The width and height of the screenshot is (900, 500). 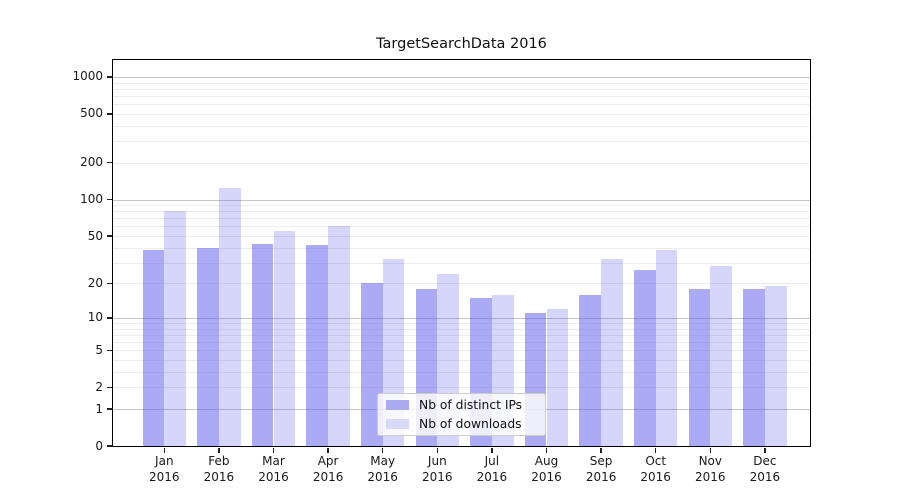 I want to click on bar-downloads-aug, so click(x=557, y=377).